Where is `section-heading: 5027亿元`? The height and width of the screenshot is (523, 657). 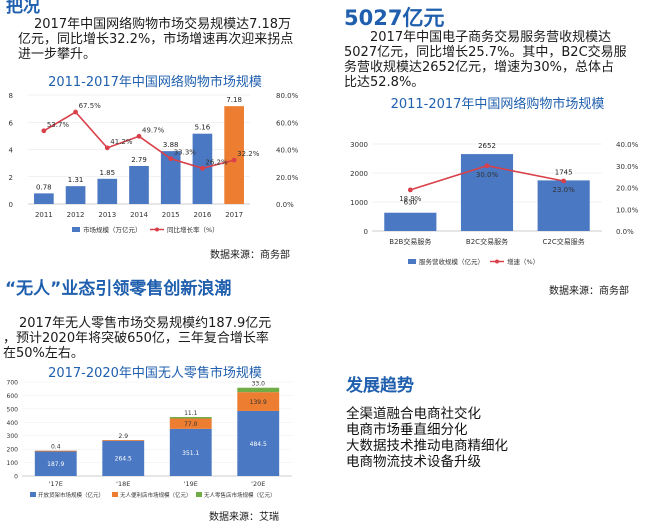 section-heading: 5027亿元 is located at coordinates (394, 18).